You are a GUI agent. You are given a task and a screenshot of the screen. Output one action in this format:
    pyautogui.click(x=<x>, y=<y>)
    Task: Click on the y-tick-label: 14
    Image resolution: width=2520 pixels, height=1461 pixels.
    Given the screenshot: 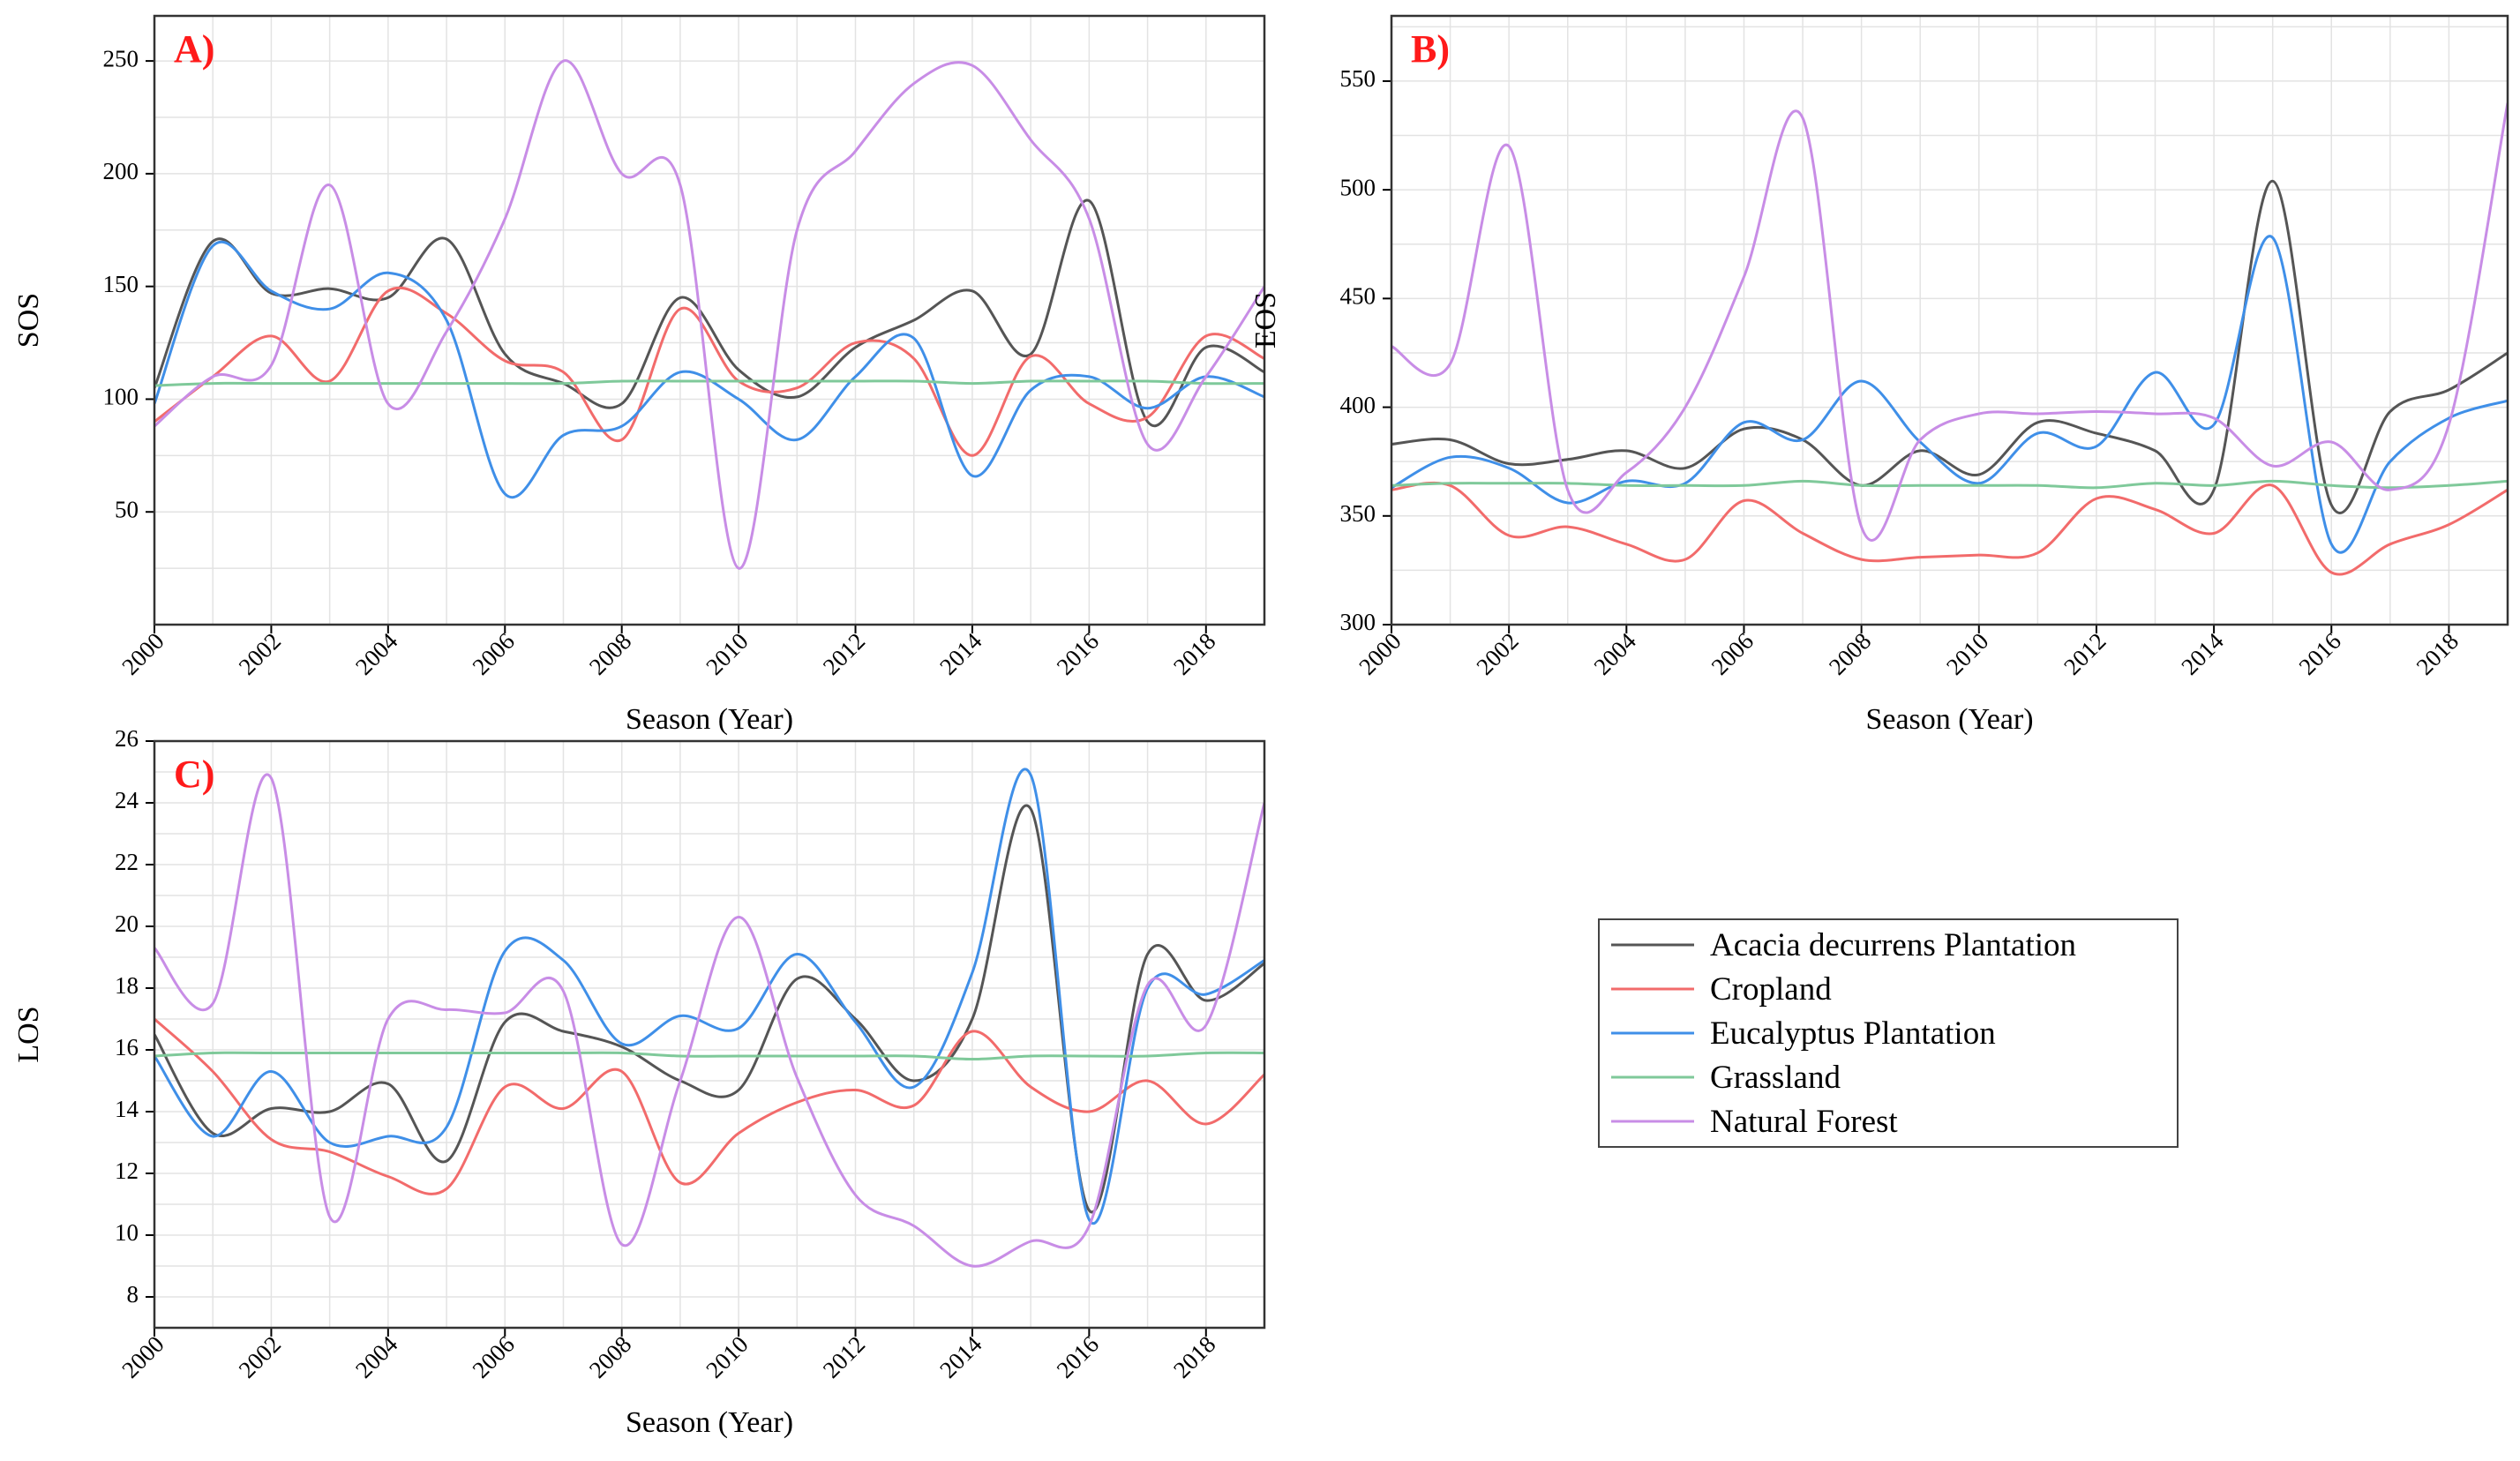 What is the action you would take?
    pyautogui.click(x=127, y=1109)
    